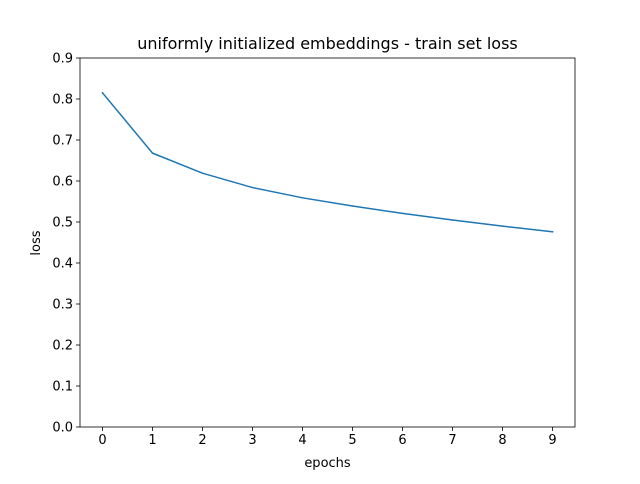 This screenshot has height=484, width=640. Describe the element at coordinates (36, 242) in the screenshot. I see `y-axis-label: loss` at that location.